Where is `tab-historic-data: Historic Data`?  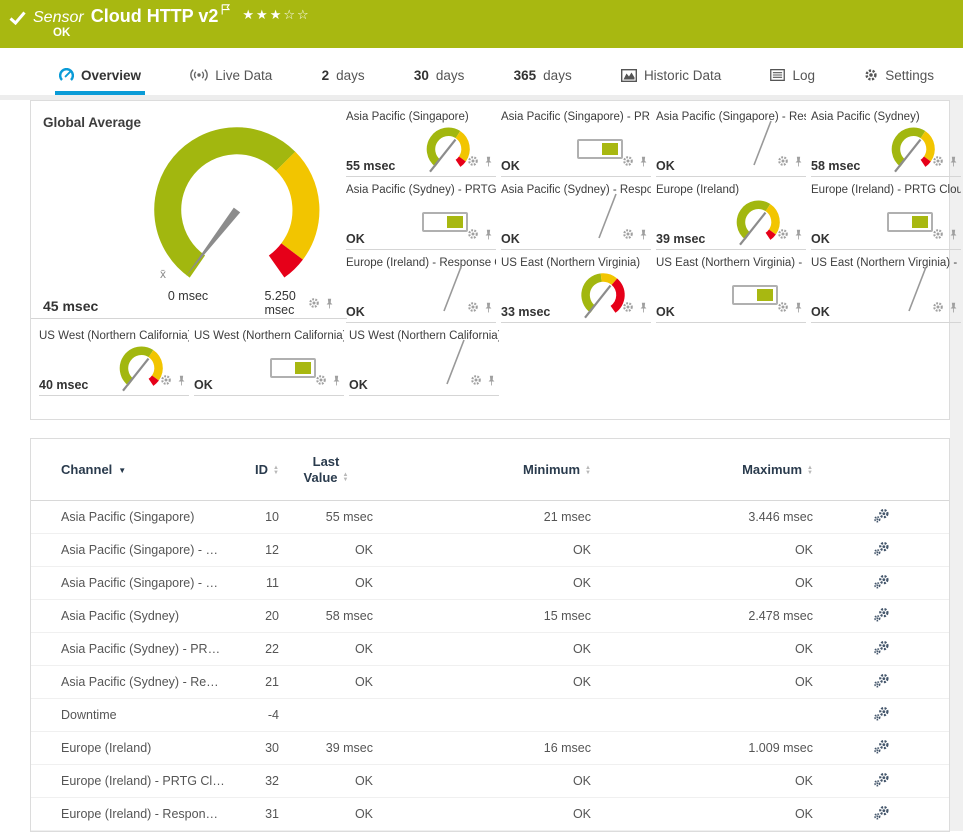 tab-historic-data: Historic Data is located at coordinates (671, 77).